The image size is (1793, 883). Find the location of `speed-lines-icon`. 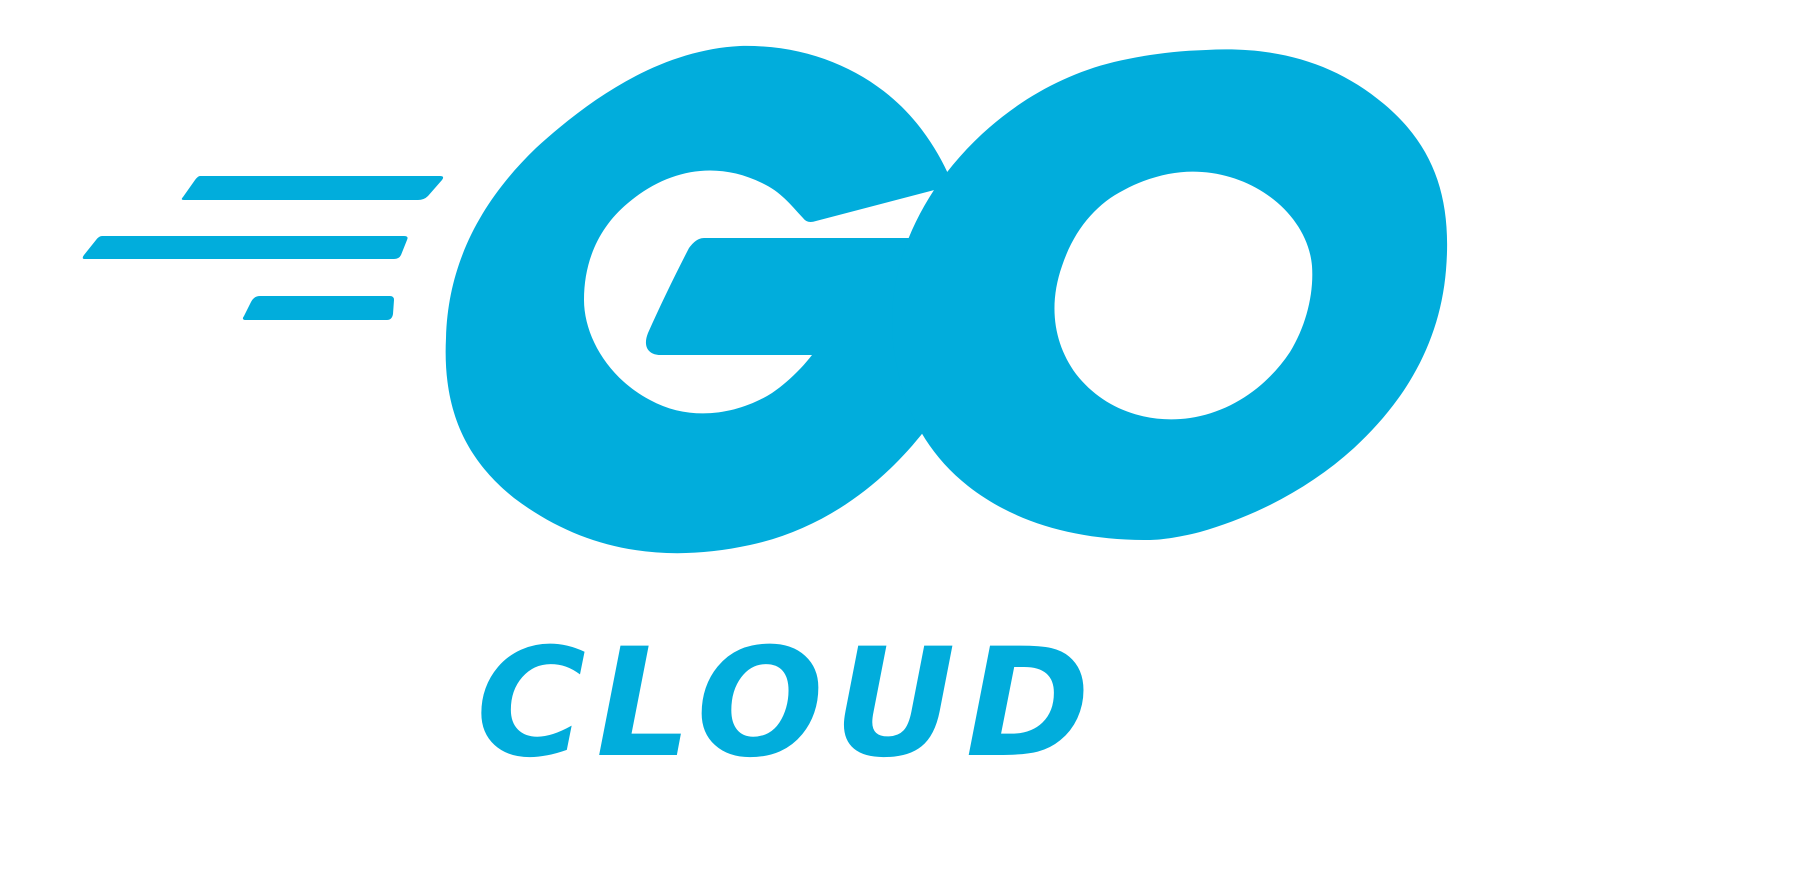

speed-lines-icon is located at coordinates (263, 248).